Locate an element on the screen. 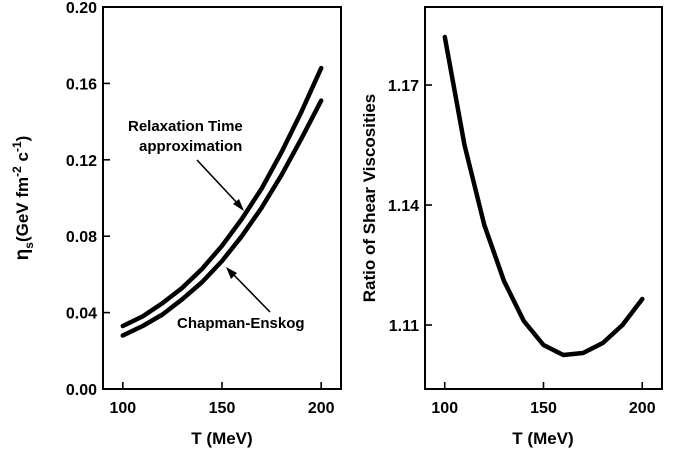 The height and width of the screenshot is (450, 685). annotation-chapman-arrowhead is located at coordinates (231, 273).